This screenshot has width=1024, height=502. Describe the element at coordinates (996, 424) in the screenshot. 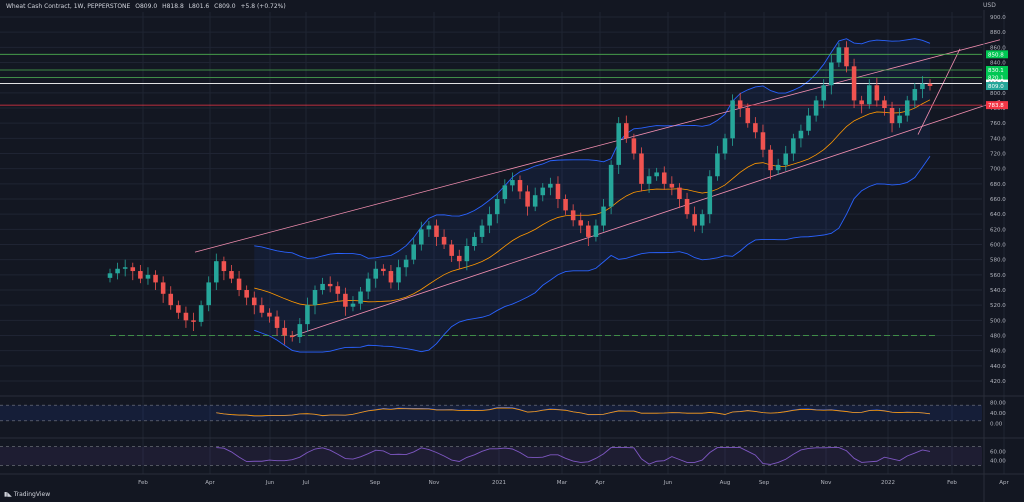

I see `rsi-tick-label: 0.00` at that location.